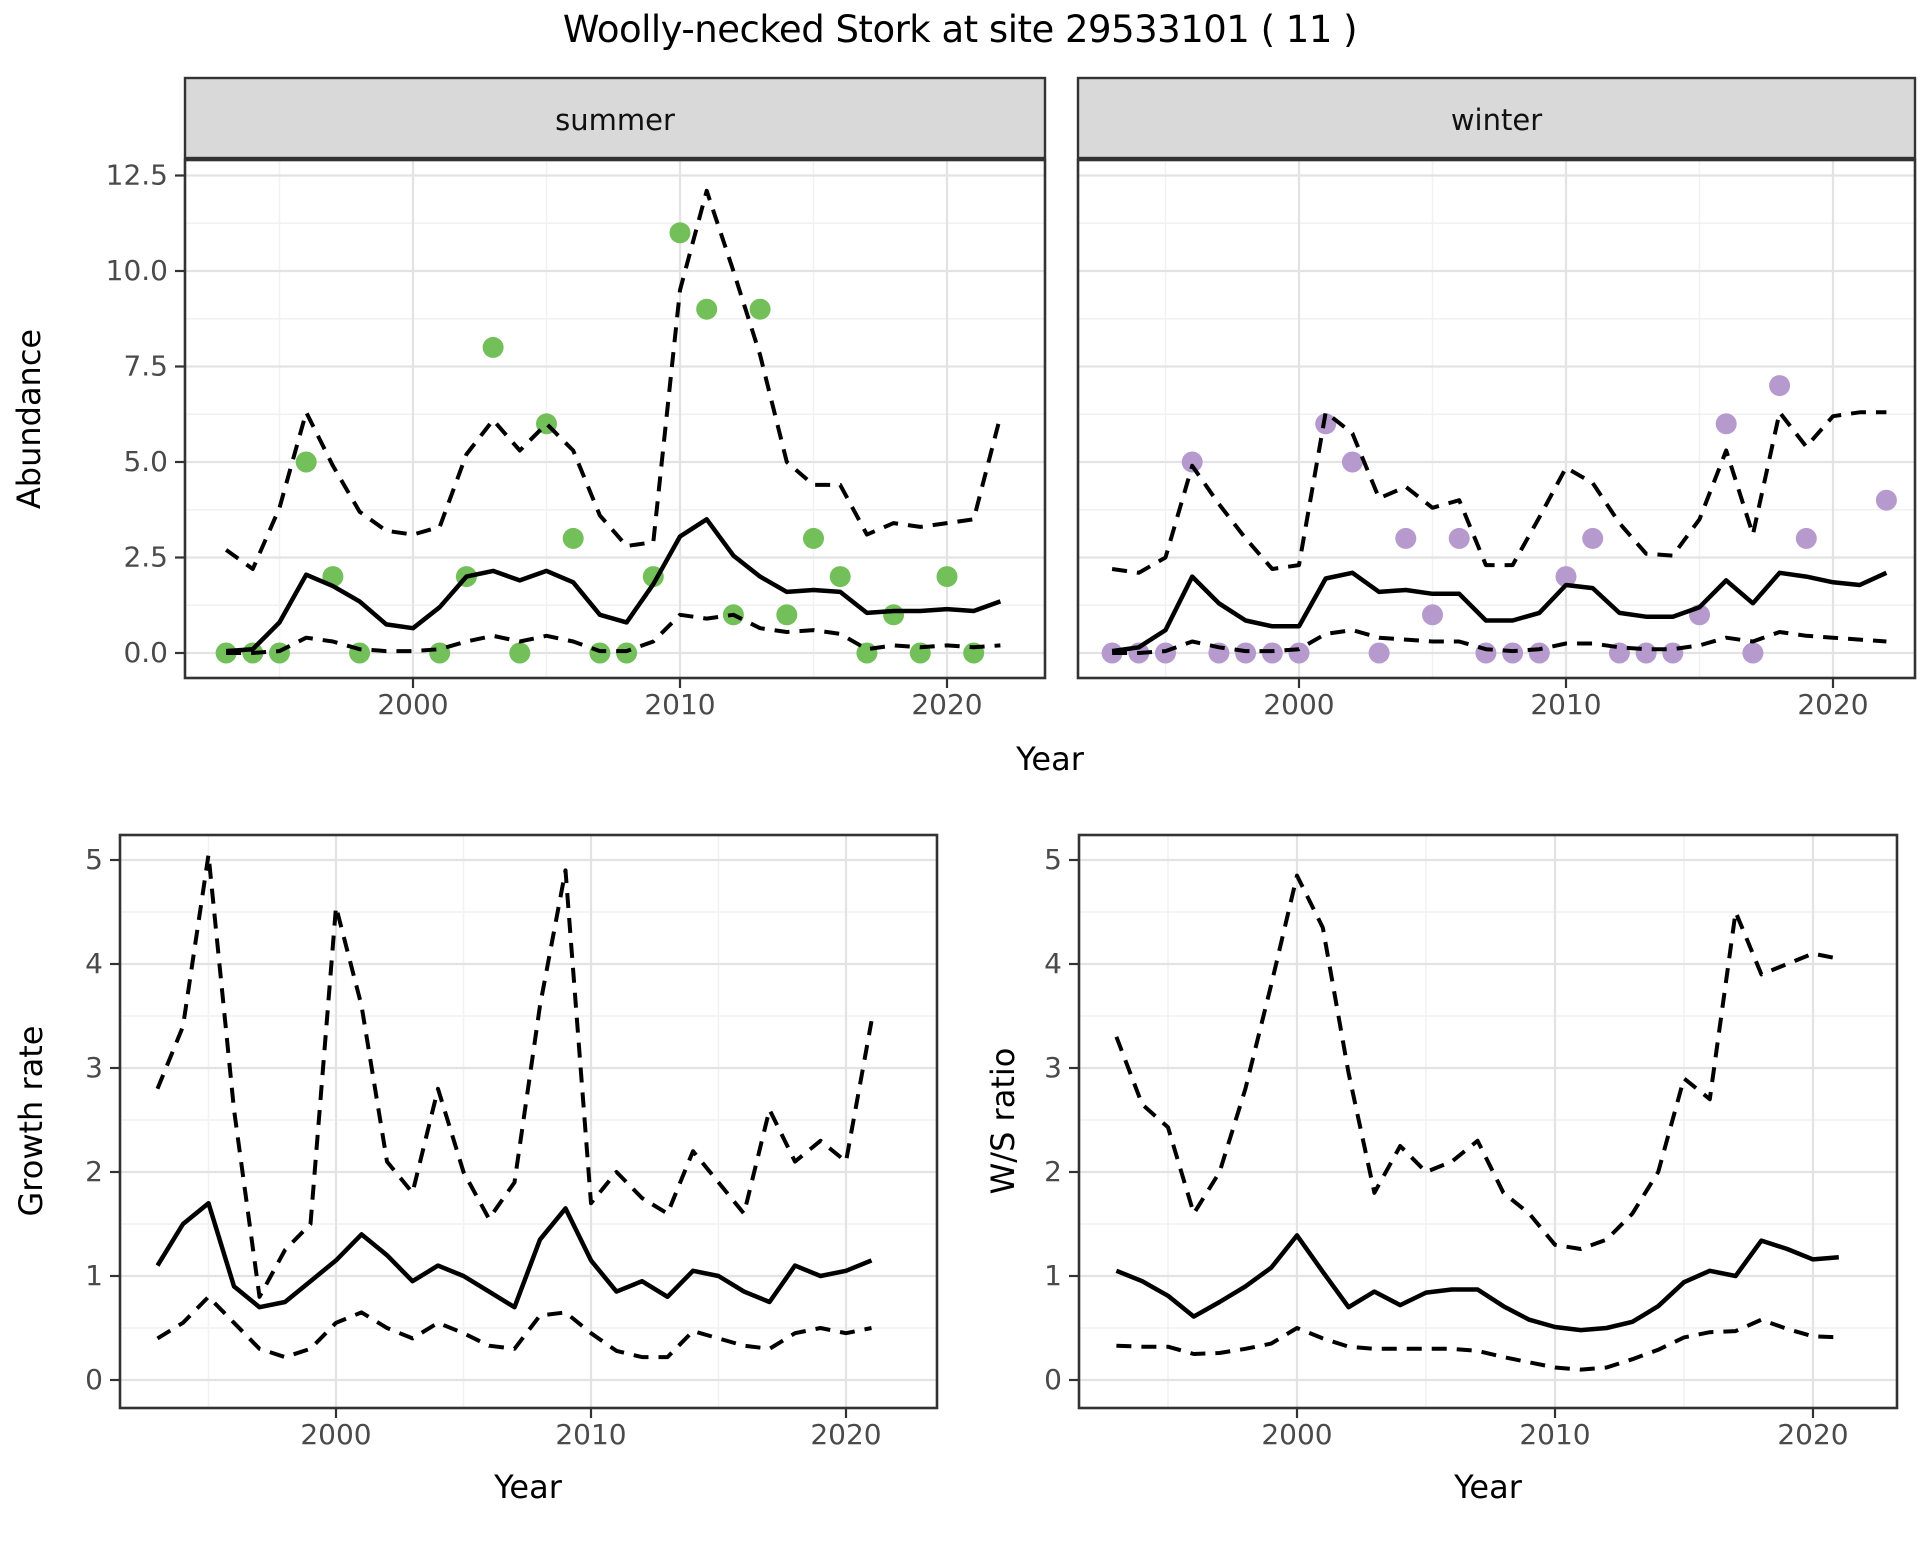  I want to click on observation-points, so click(1499, 519).